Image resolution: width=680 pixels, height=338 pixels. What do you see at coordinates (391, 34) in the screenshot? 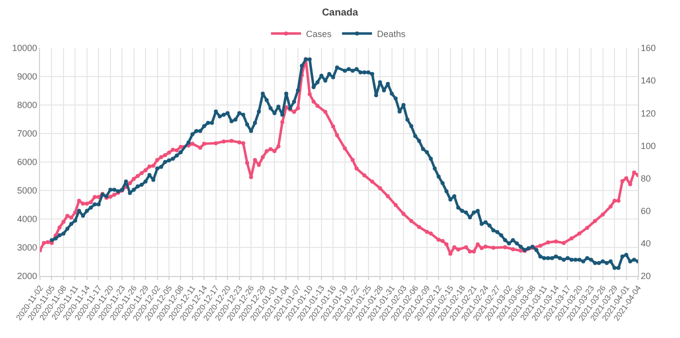
I see `legend-label: Deaths` at bounding box center [391, 34].